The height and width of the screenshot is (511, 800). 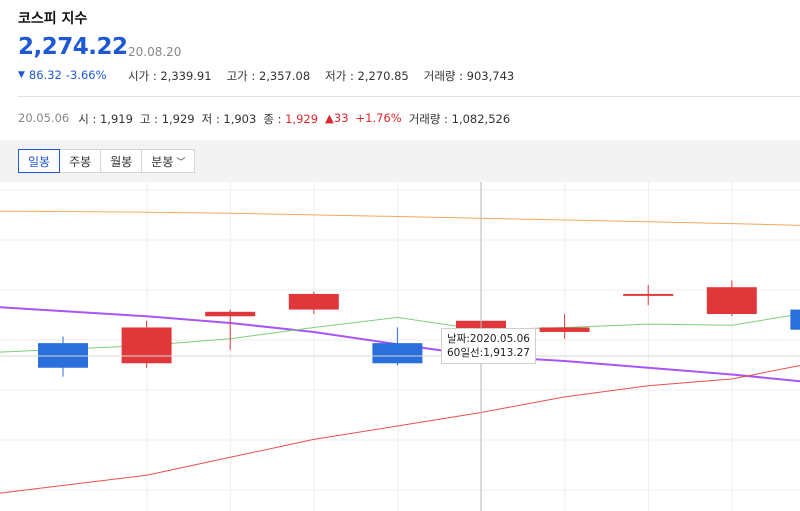 I want to click on change-percent: -3.66%, so click(x=86, y=75).